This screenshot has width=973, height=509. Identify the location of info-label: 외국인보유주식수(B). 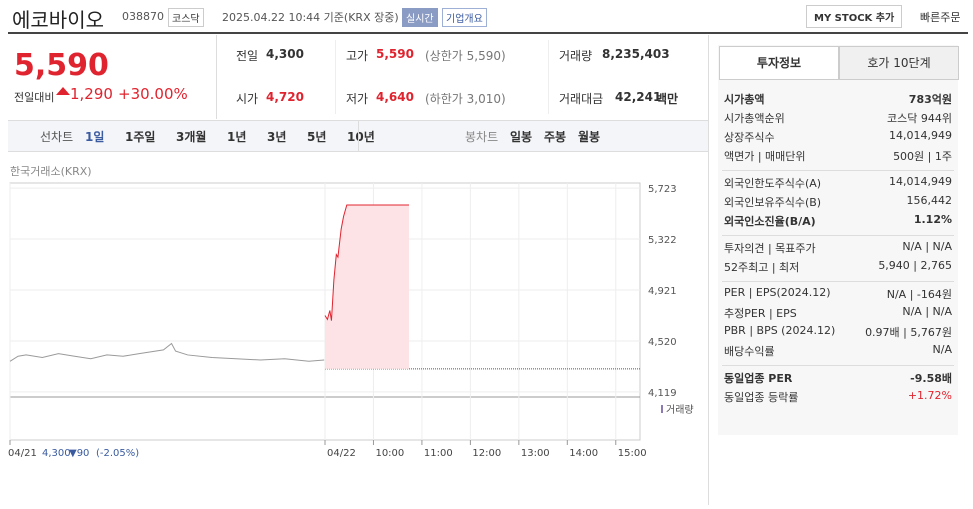
(773, 202).